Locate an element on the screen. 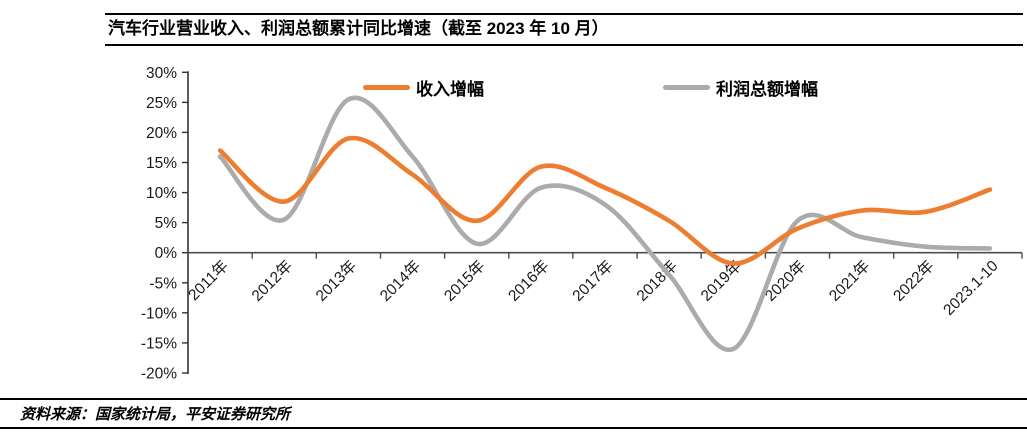  legend-item-profit: 利润总额增幅 is located at coordinates (740, 89).